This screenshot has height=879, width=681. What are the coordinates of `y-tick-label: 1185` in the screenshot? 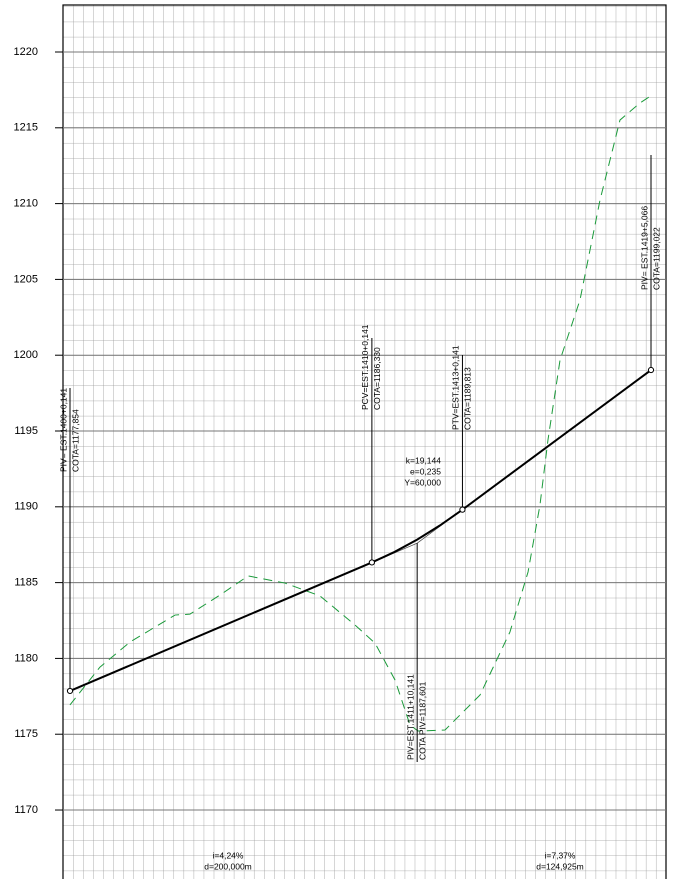 It's located at (26, 583).